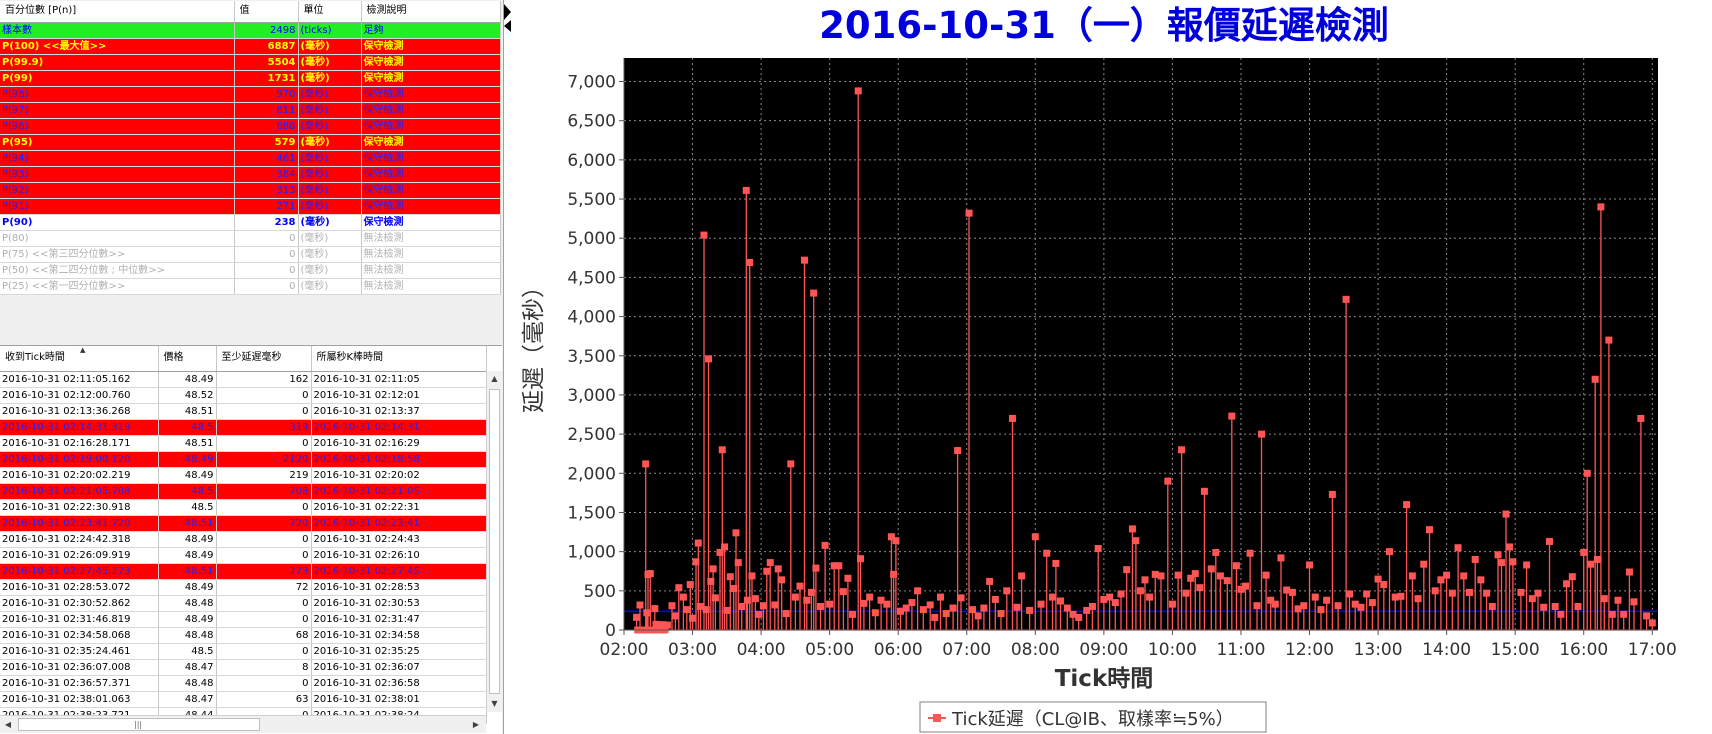  I want to click on percentile-row: P(100) <<最大值>> 6887 (毫秒) 保守檢測, so click(250, 46).